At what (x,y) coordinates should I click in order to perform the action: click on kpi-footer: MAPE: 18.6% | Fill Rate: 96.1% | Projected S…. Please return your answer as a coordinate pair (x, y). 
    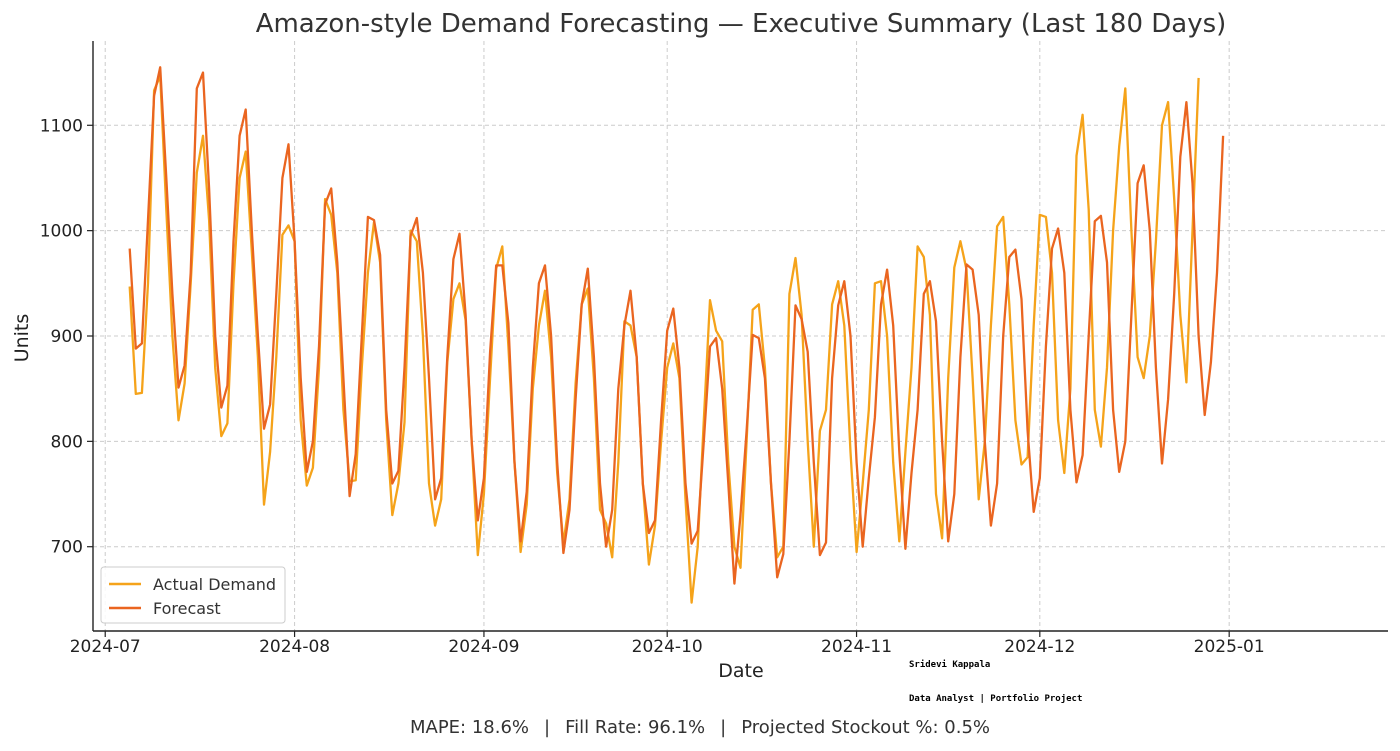
    Looking at the image, I should click on (700, 727).